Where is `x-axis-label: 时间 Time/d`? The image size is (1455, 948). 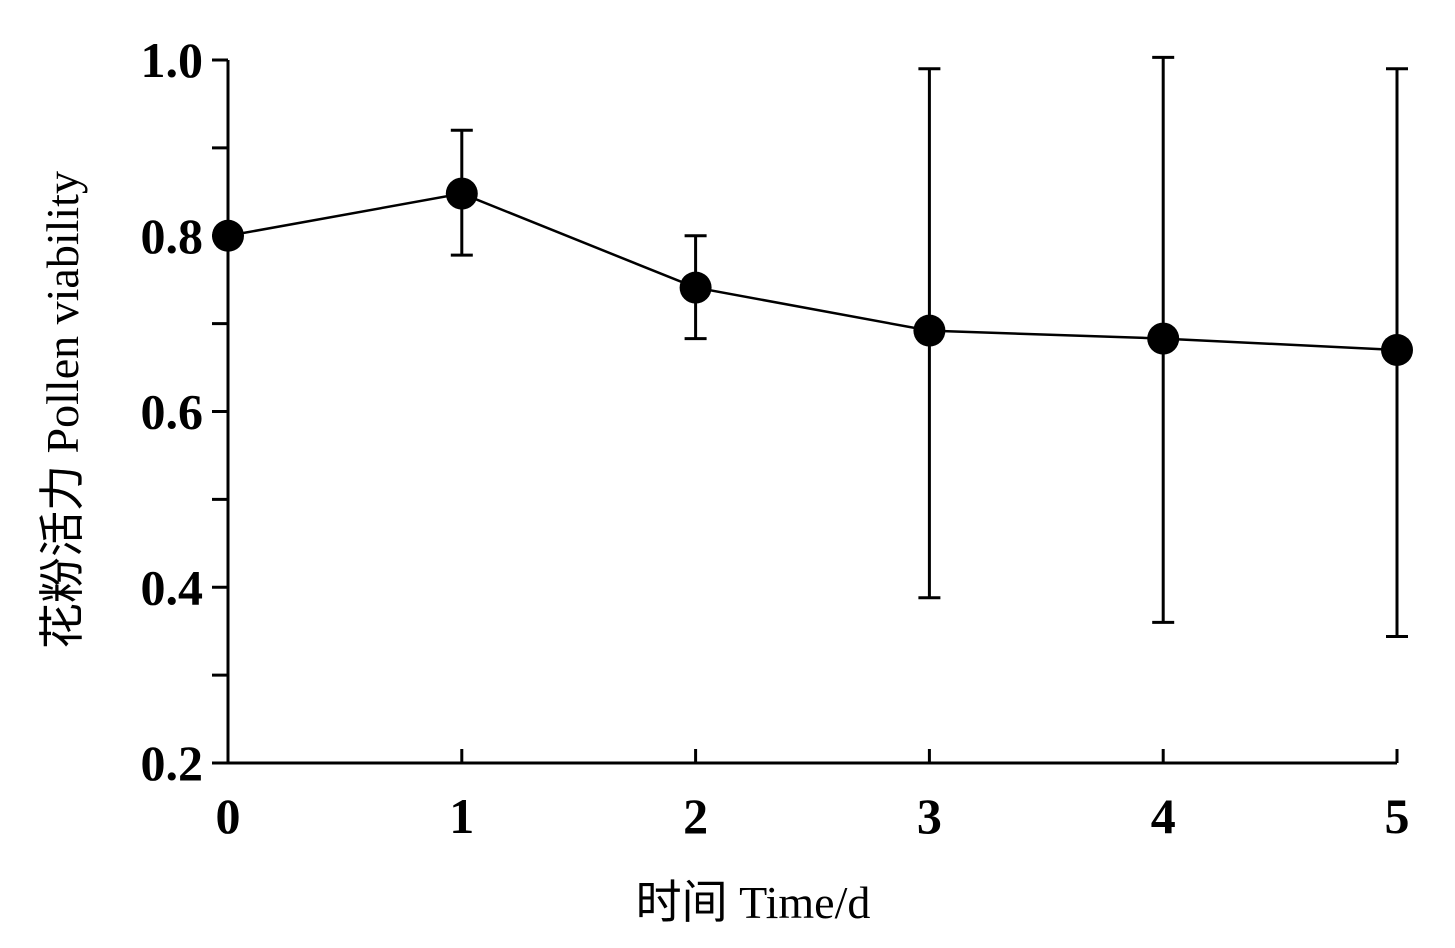 x-axis-label: 时间 Time/d is located at coordinates (753, 902).